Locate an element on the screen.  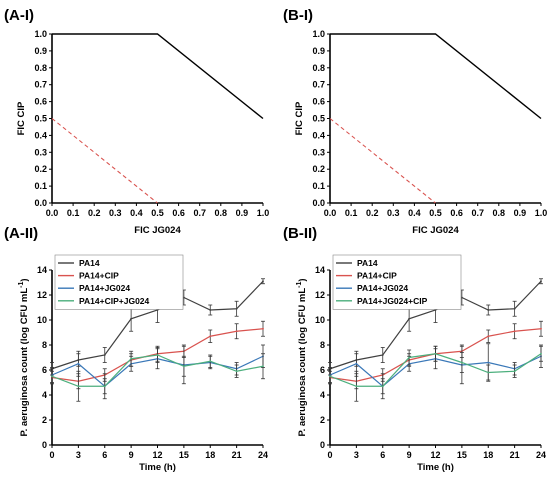
x-tick-label: 0.5 is located at coordinates (435, 213).